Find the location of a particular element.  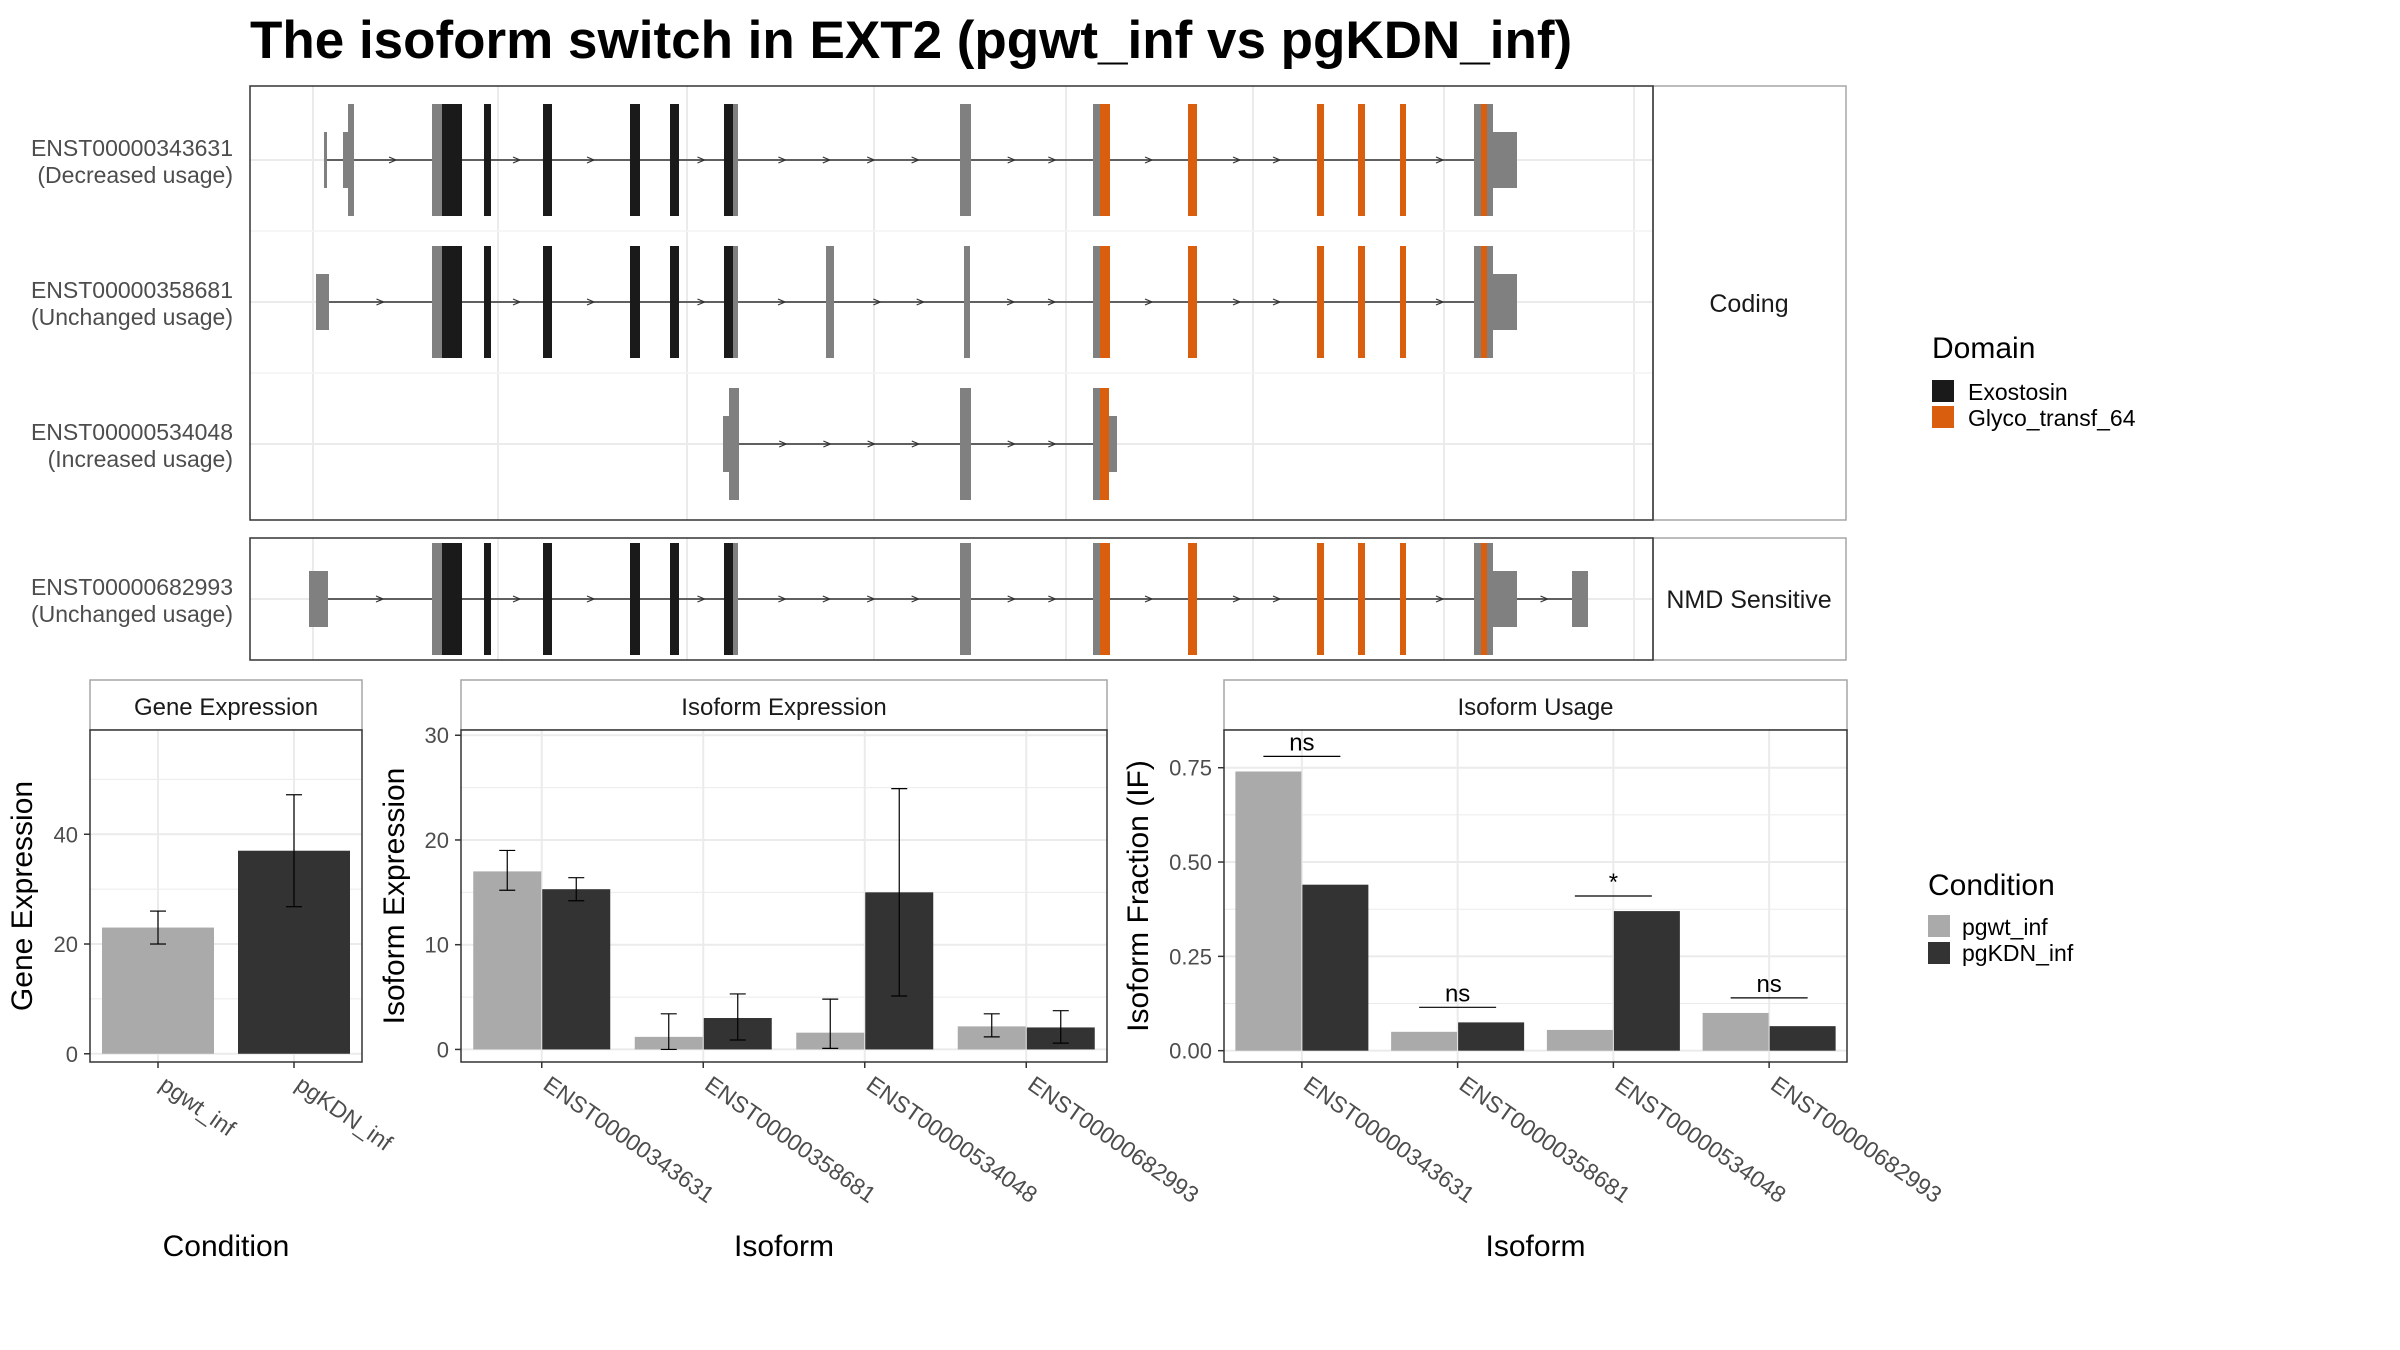

transcript-id-label: ENST00000682993 is located at coordinates (132, 587).